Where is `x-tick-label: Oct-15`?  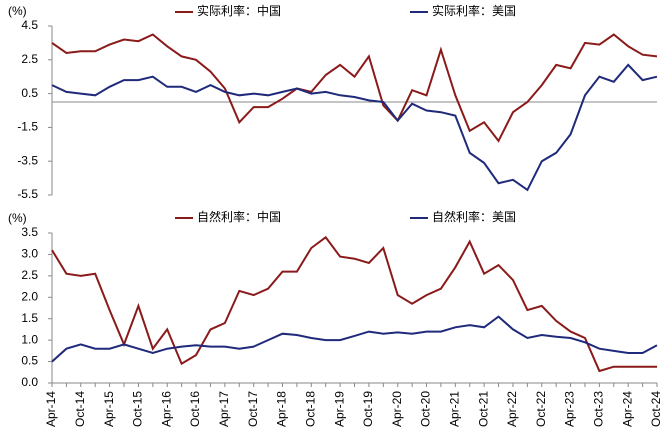 x-tick-label: Oct-15 is located at coordinates (138, 409).